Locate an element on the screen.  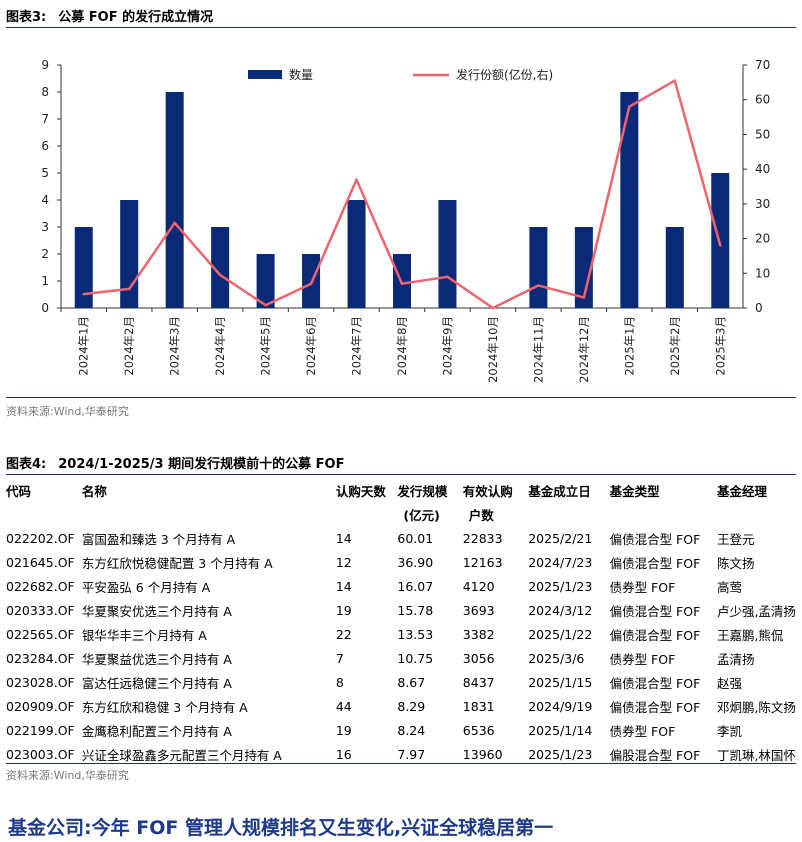
cell-manager: 赵强 is located at coordinates (729, 683).